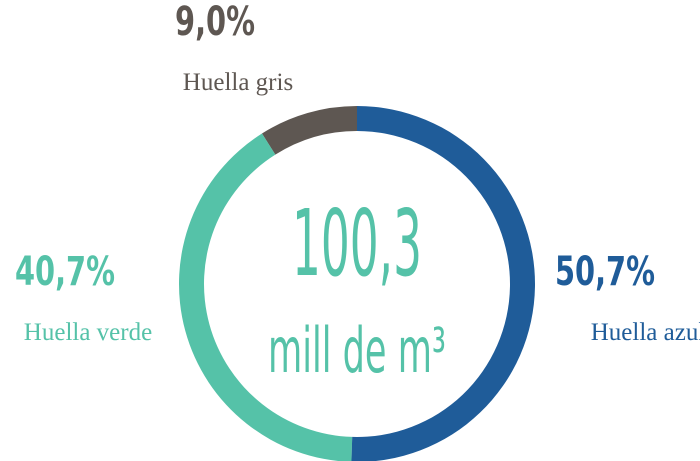 The height and width of the screenshot is (461, 700). I want to click on donut-segment, so click(309, 130).